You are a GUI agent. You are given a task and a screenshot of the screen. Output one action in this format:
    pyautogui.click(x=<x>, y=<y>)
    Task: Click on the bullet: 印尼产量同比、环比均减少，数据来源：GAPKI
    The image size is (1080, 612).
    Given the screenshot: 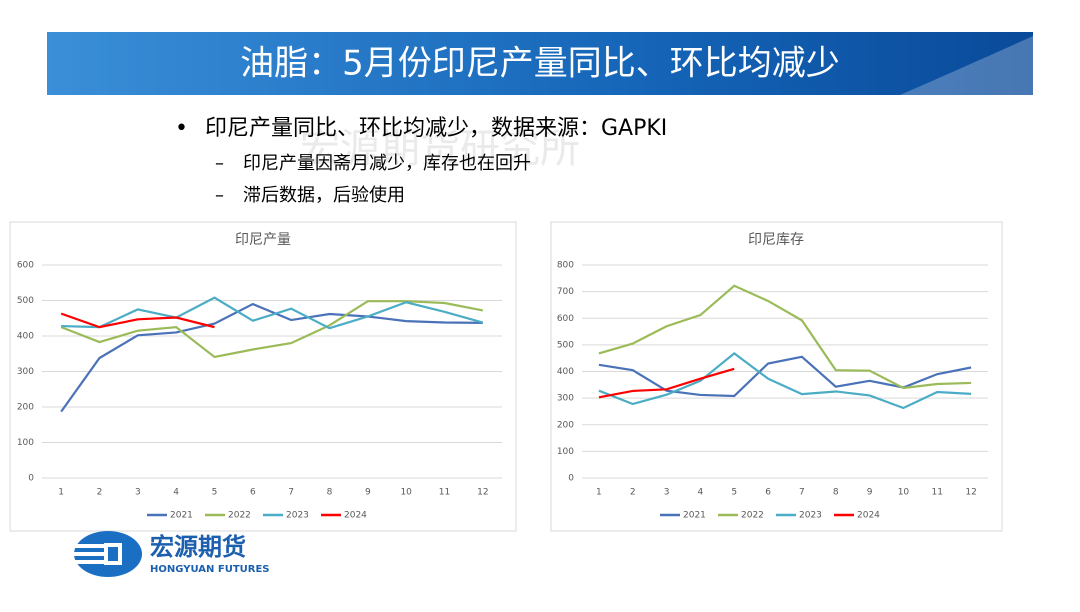 What is the action you would take?
    pyautogui.click(x=436, y=128)
    